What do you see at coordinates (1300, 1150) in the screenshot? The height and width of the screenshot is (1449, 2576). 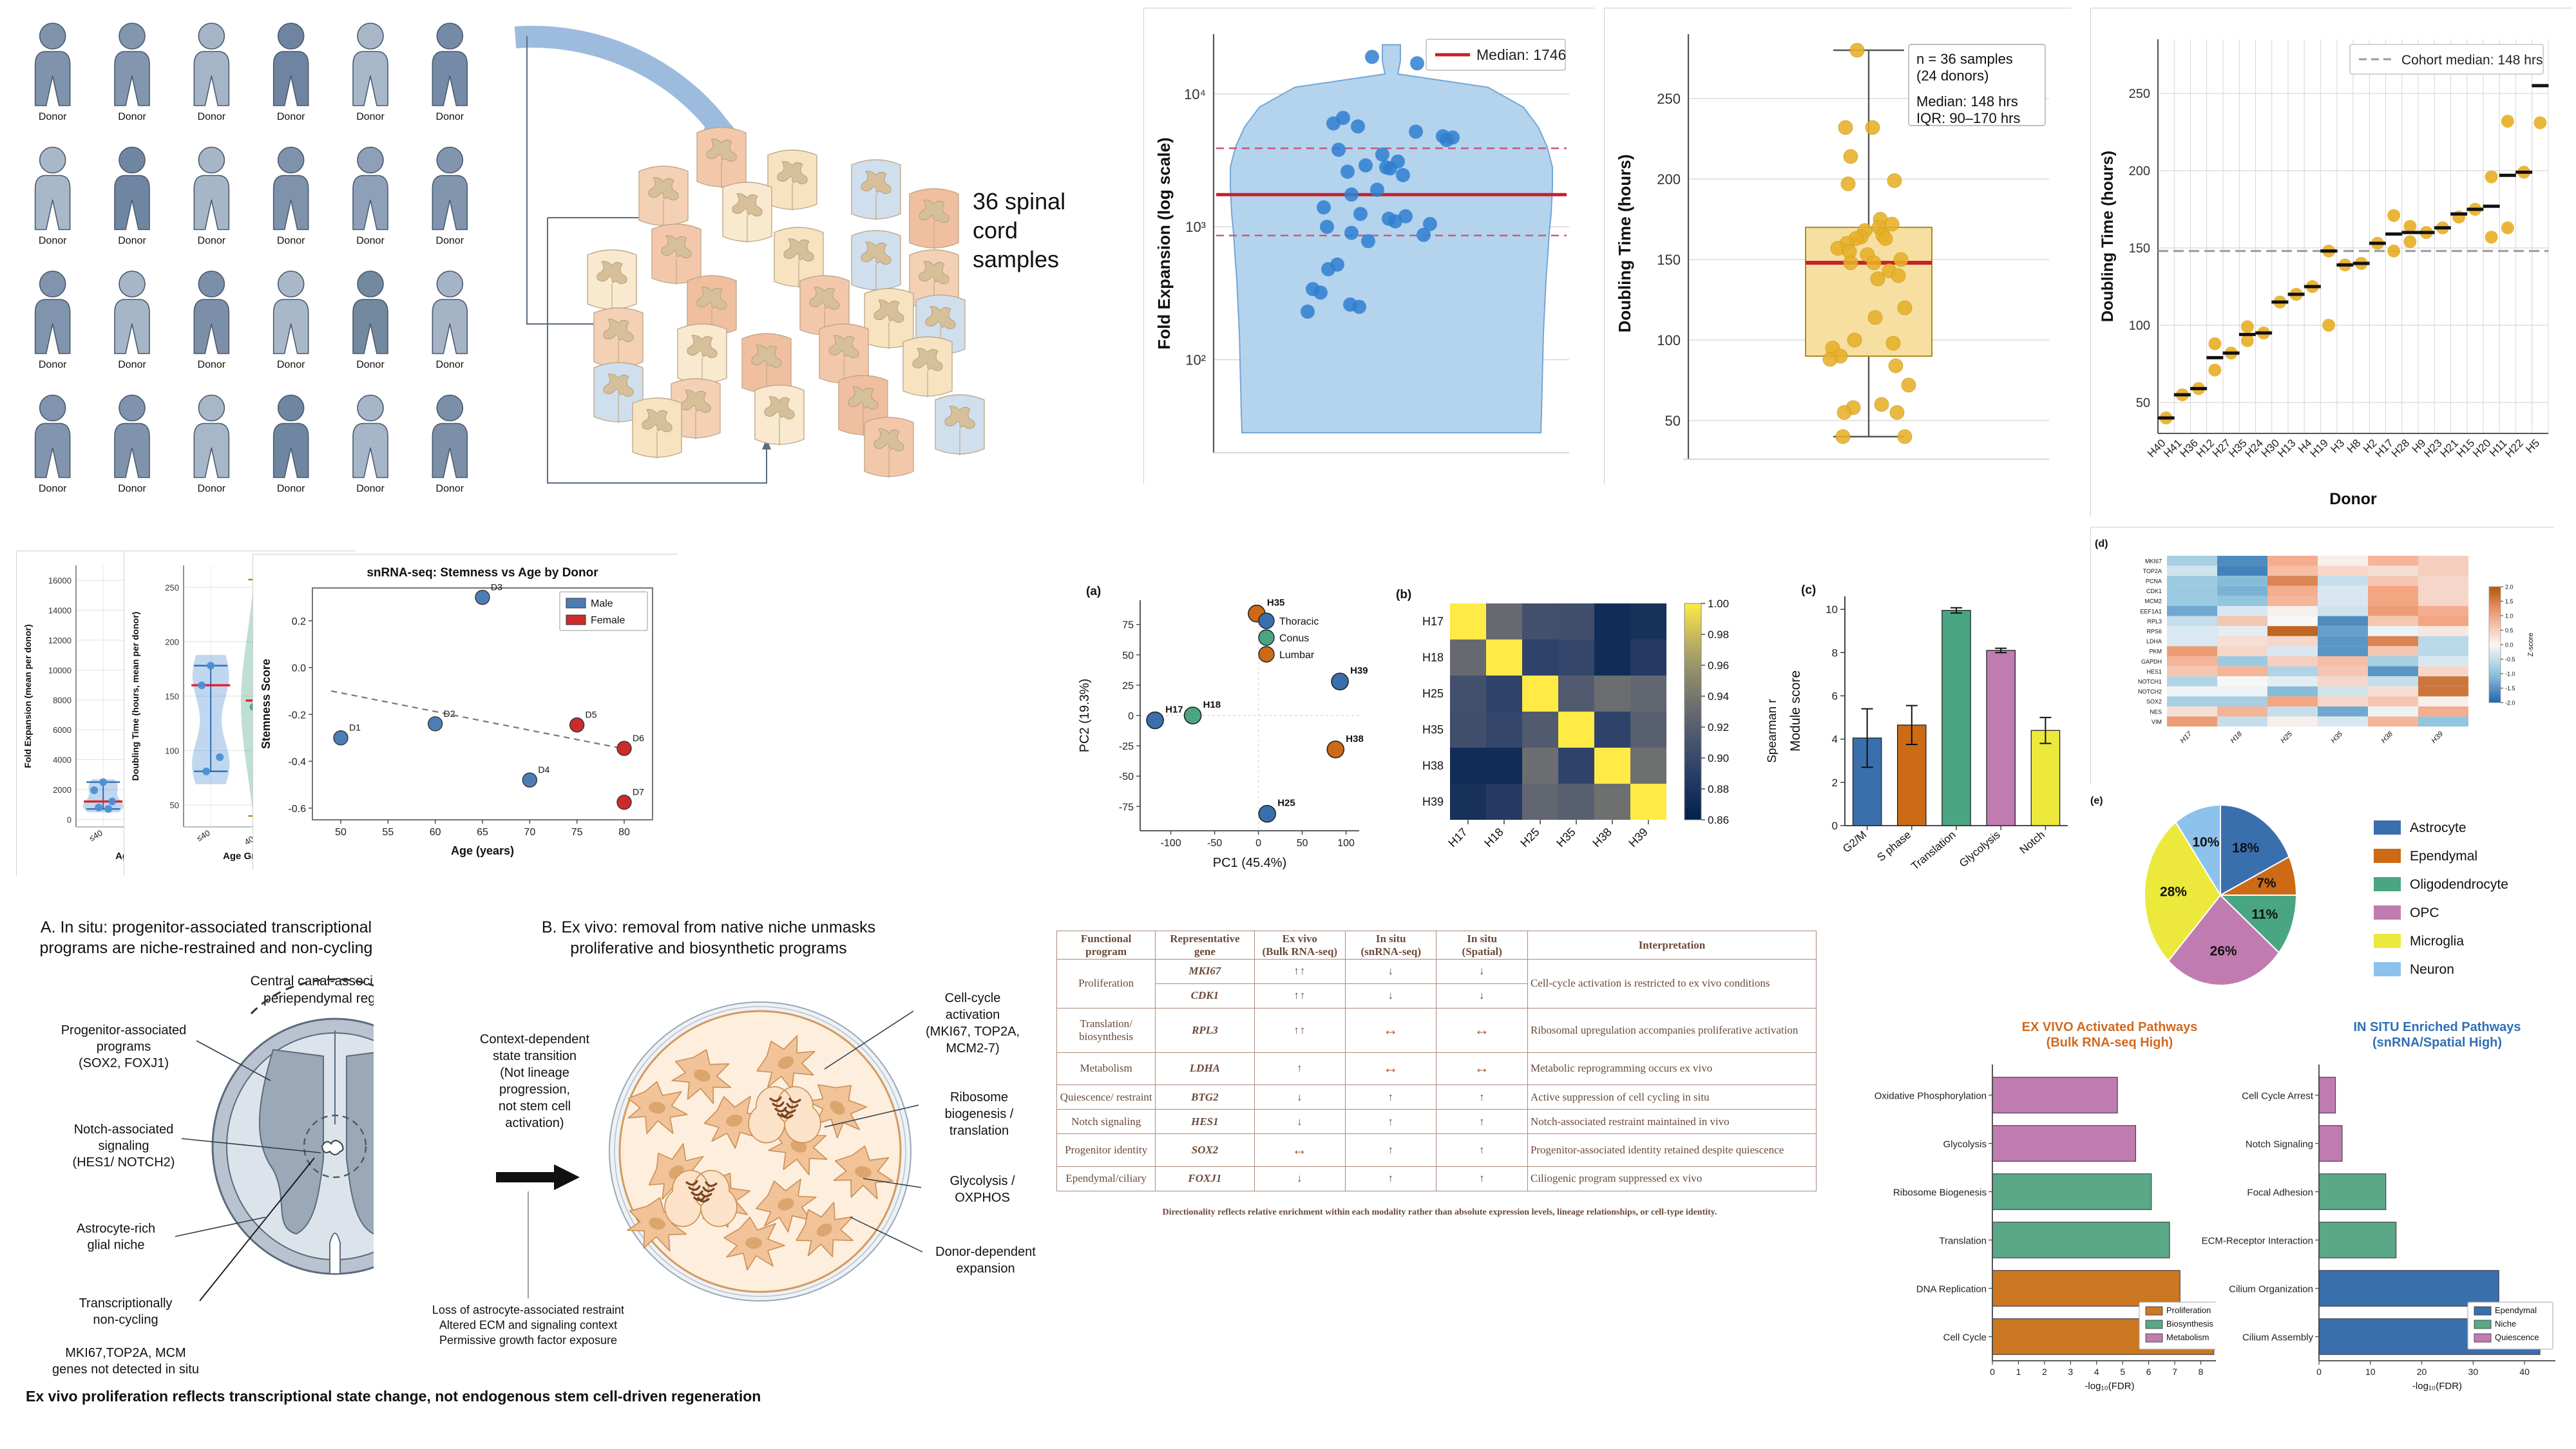 I see `cell-exvivo: ↔` at bounding box center [1300, 1150].